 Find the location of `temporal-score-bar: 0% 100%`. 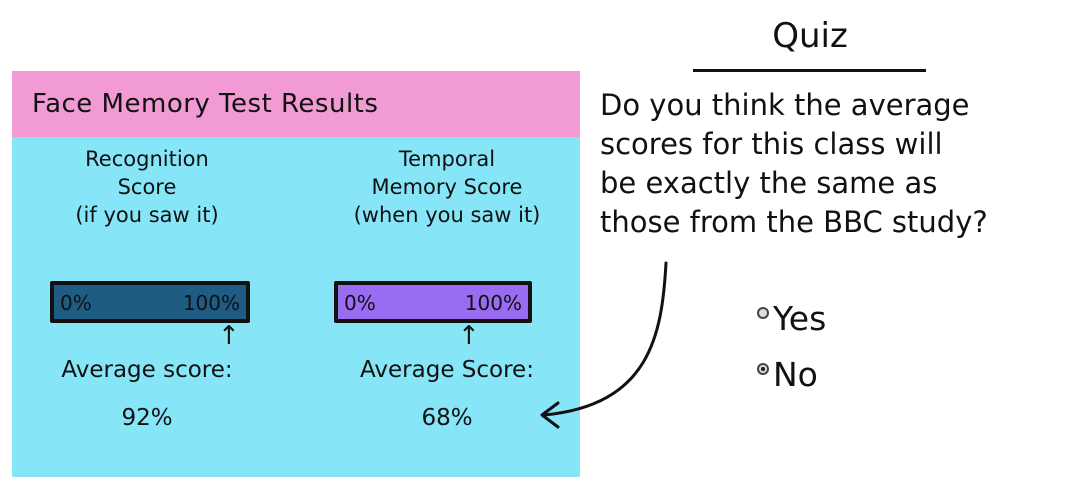

temporal-score-bar: 0% 100% is located at coordinates (433, 302).